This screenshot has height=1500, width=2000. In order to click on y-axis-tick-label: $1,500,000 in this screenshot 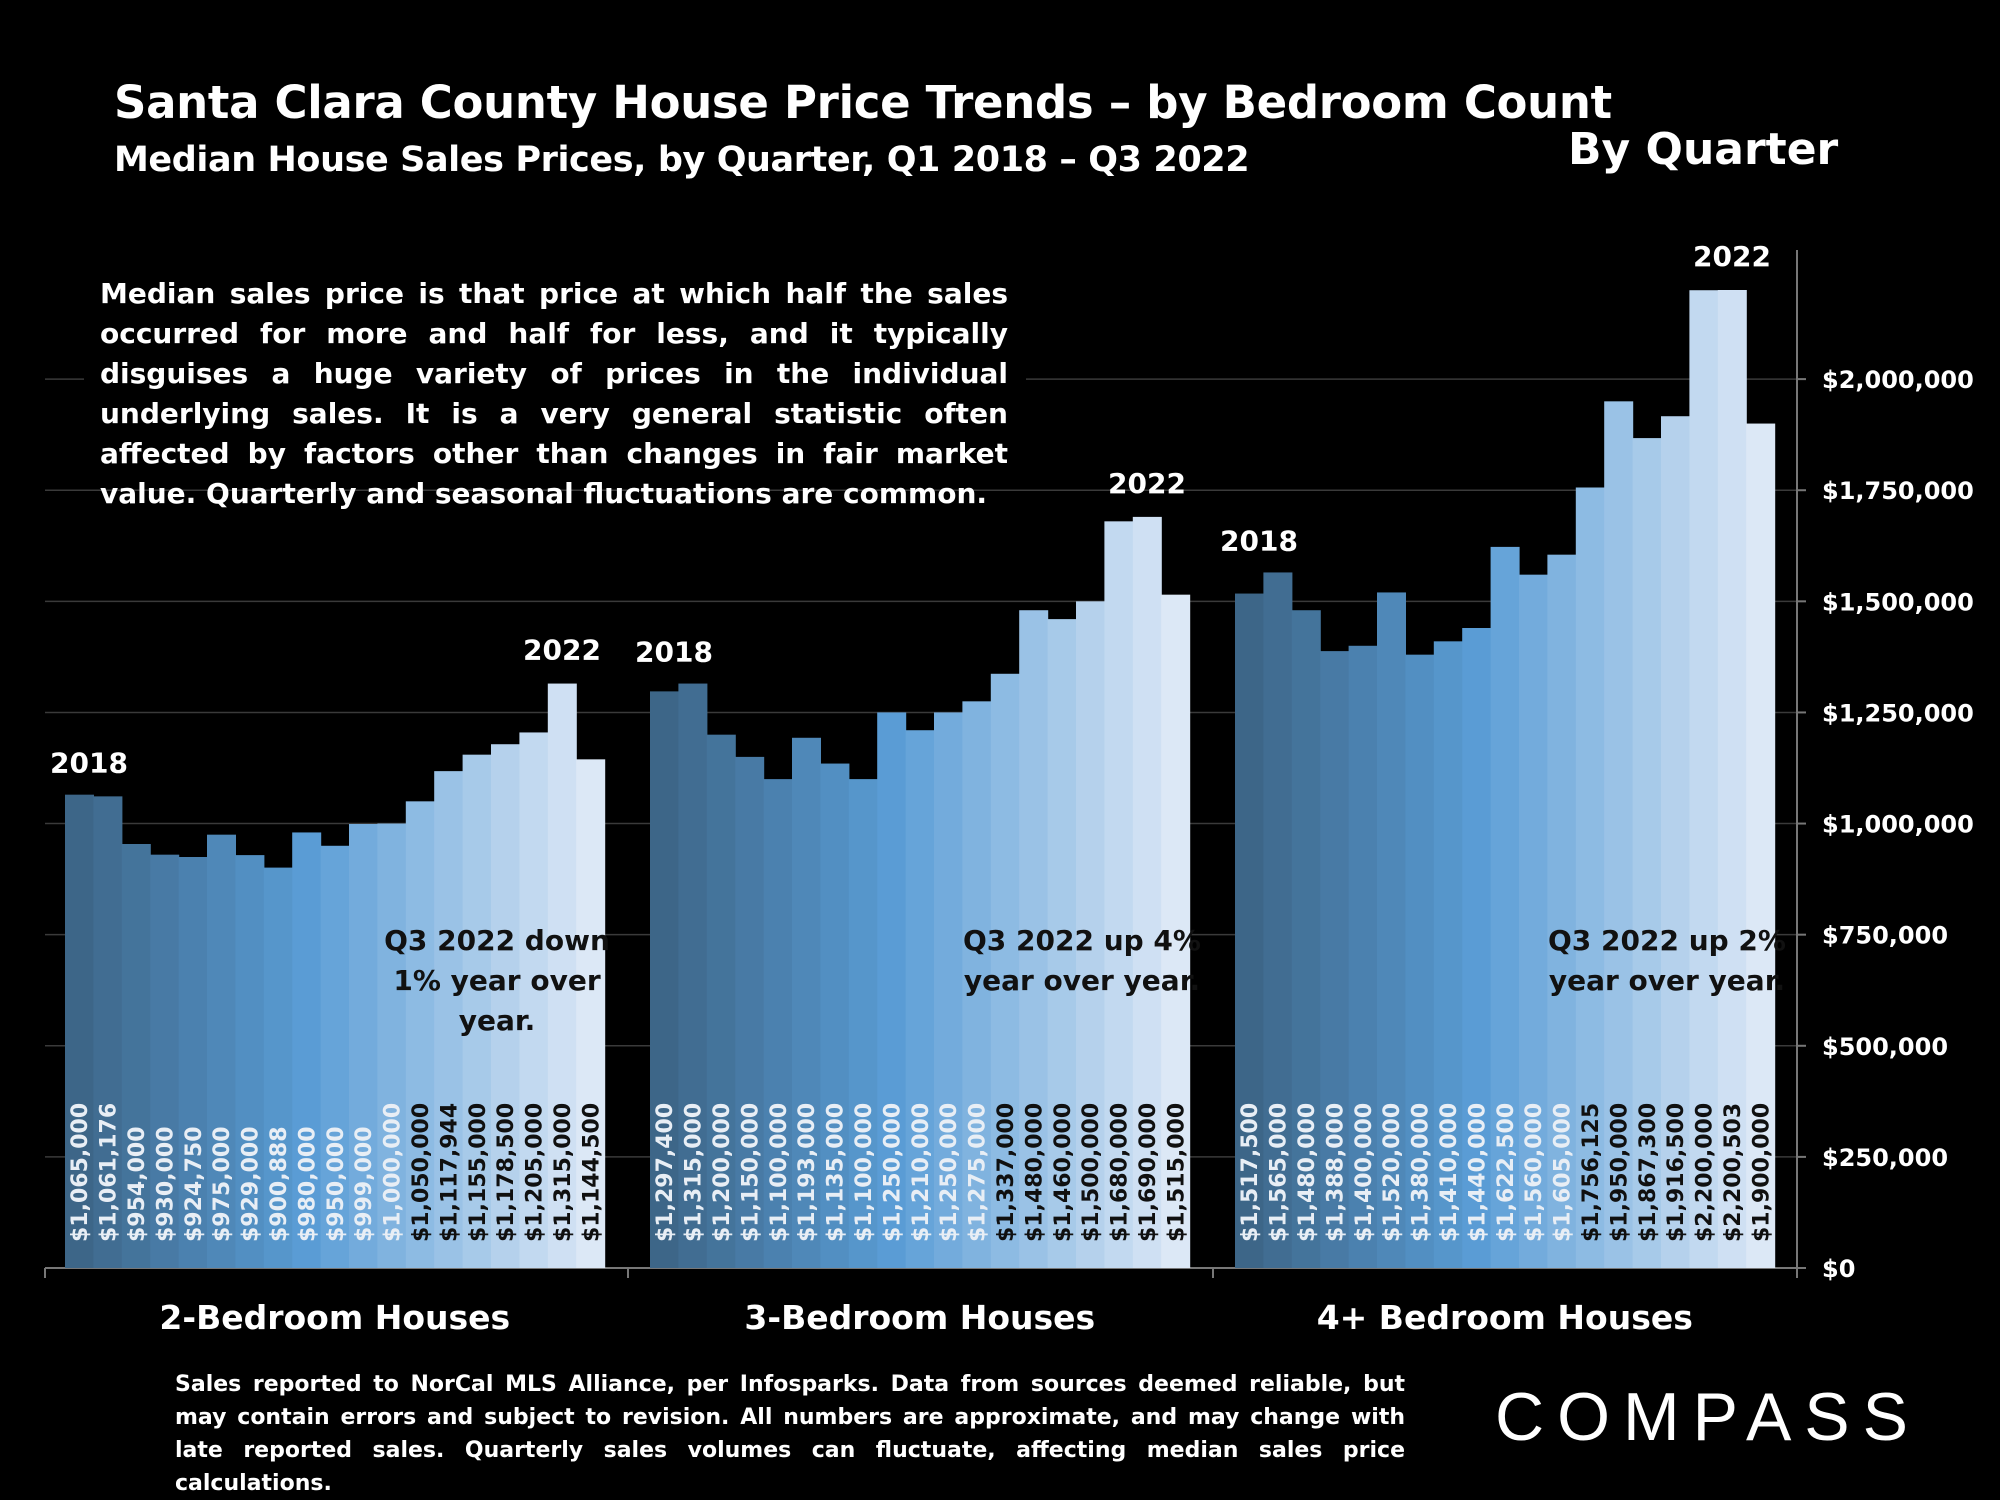, I will do `click(1898, 602)`.